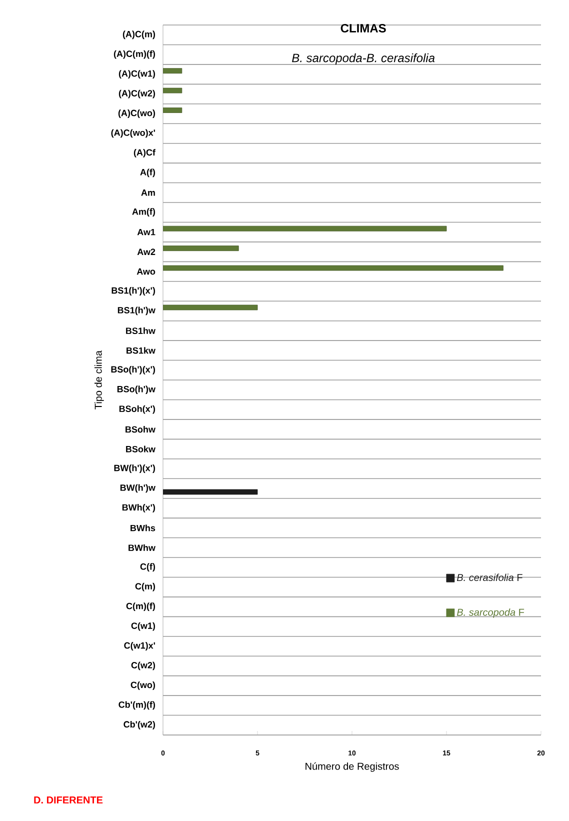 The width and height of the screenshot is (569, 821). Describe the element at coordinates (133, 370) in the screenshot. I see `y-tick-label: BSo(h')(x')` at that location.